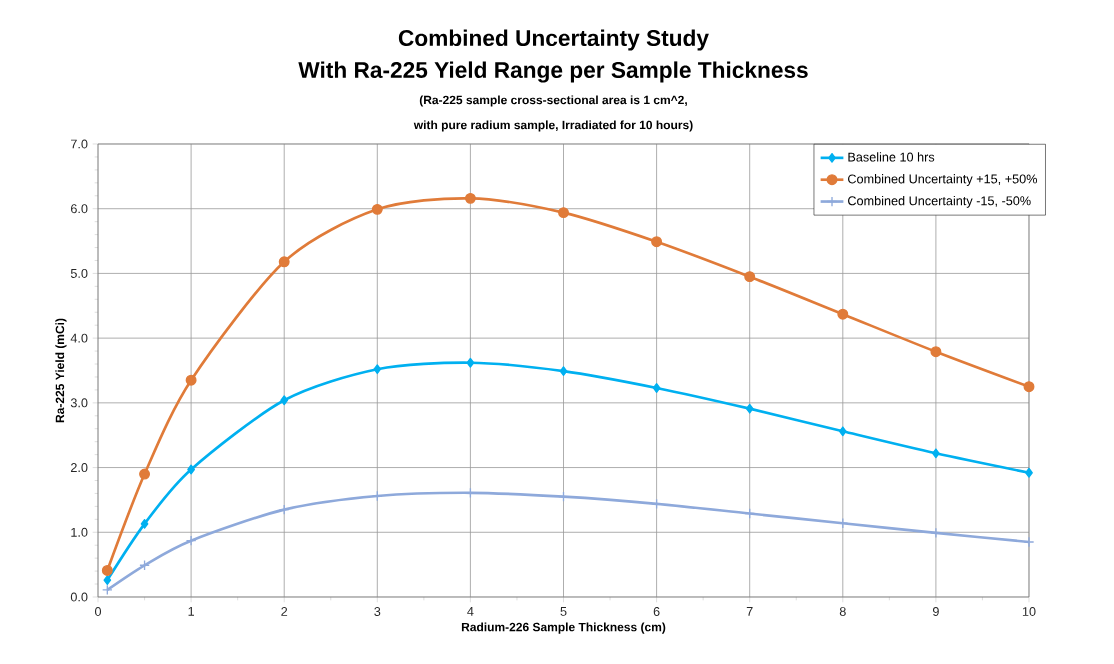 This screenshot has height=664, width=1114. What do you see at coordinates (98, 611) in the screenshot?
I see `x-tick-label: 0` at bounding box center [98, 611].